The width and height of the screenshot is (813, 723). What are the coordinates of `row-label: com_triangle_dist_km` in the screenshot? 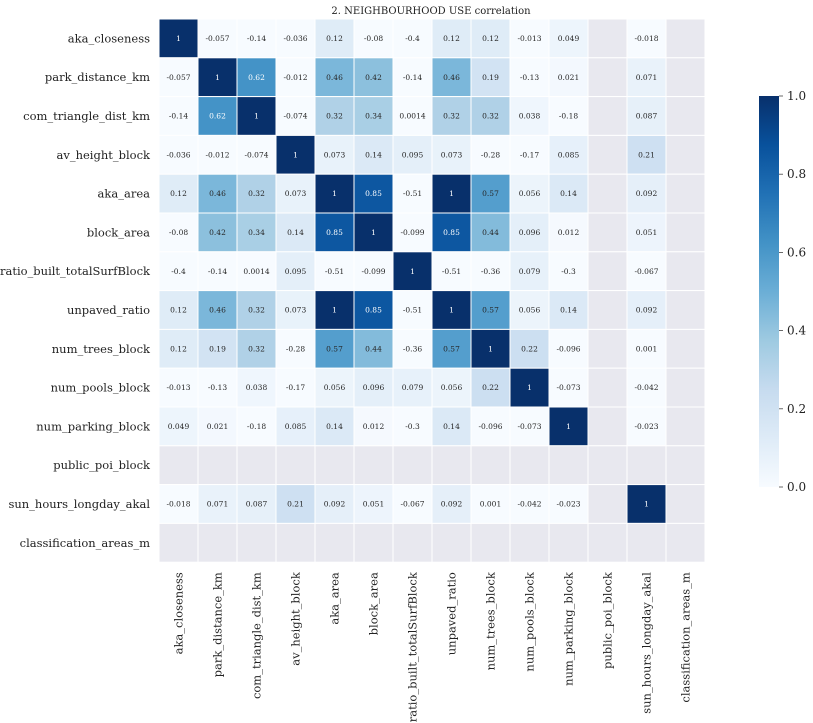 It's located at (86, 116).